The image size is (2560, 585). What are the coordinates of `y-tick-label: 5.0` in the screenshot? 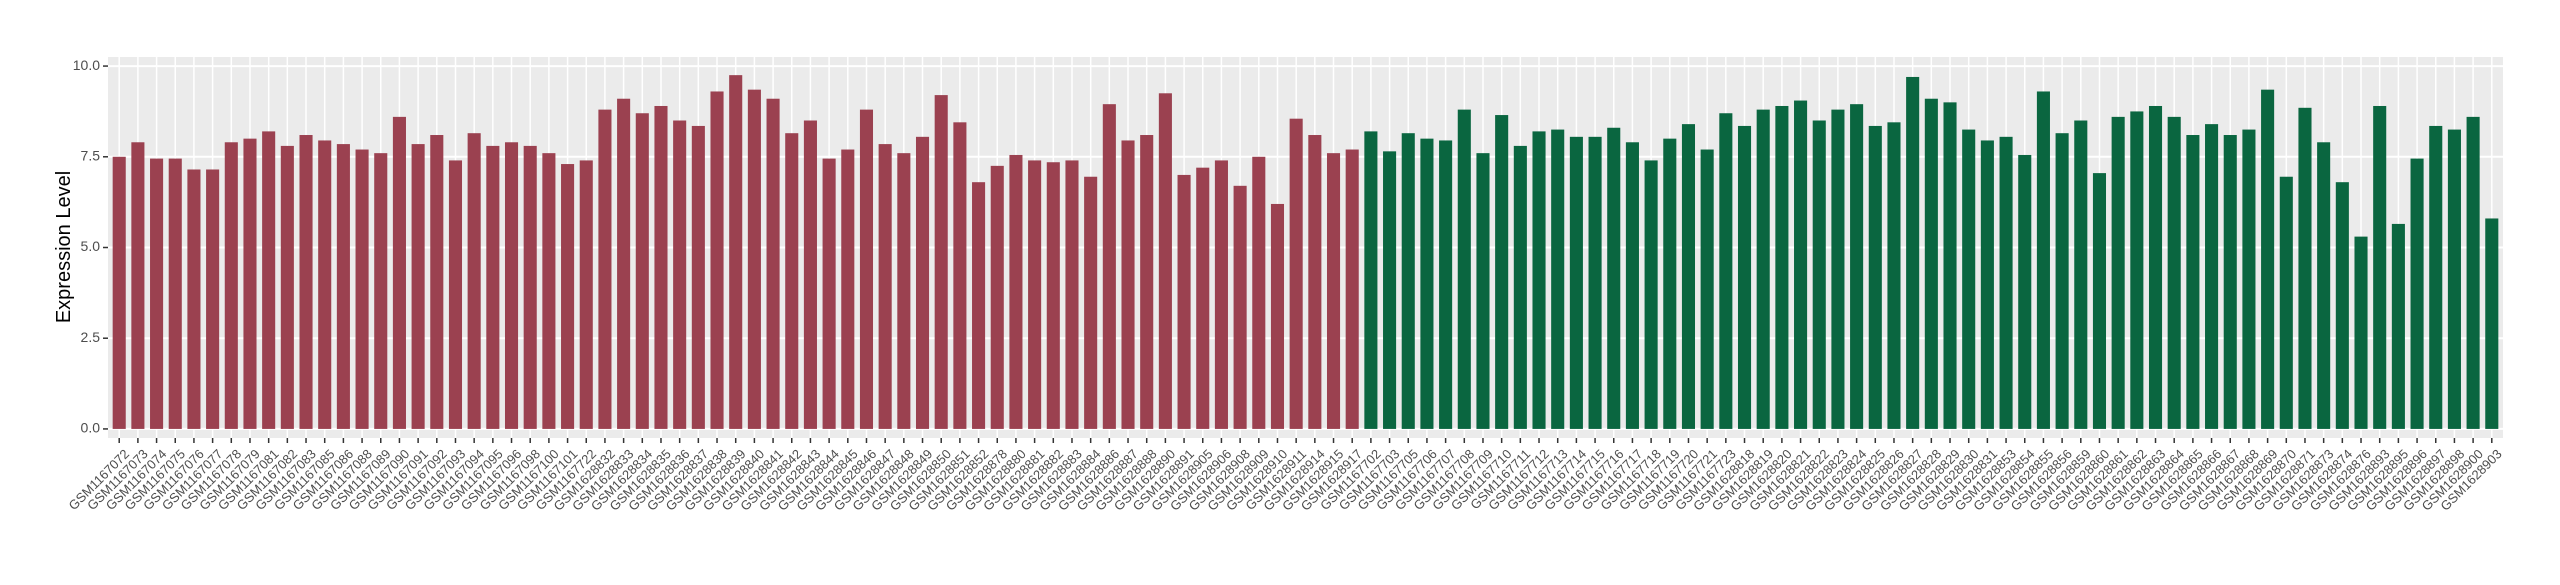 It's located at (91, 246).